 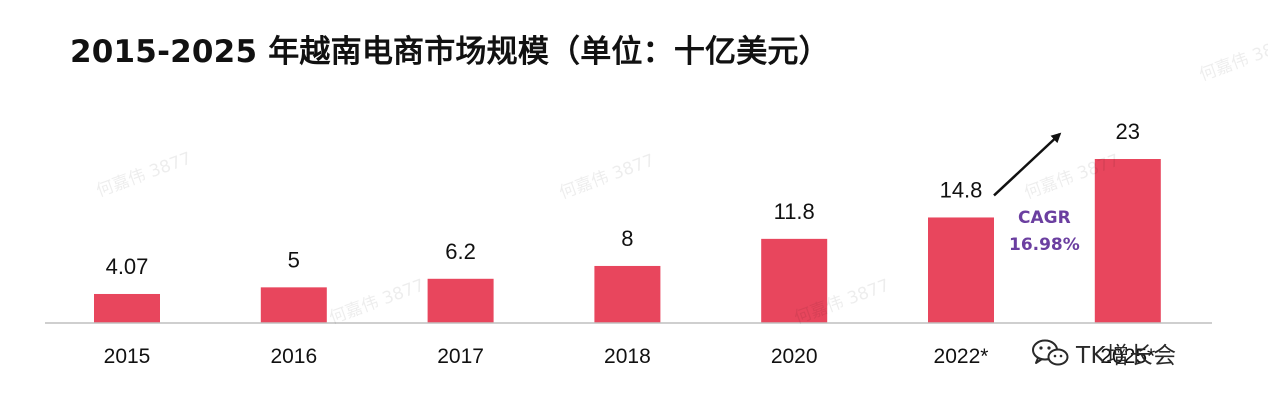 I want to click on bar-2020, so click(x=794, y=280).